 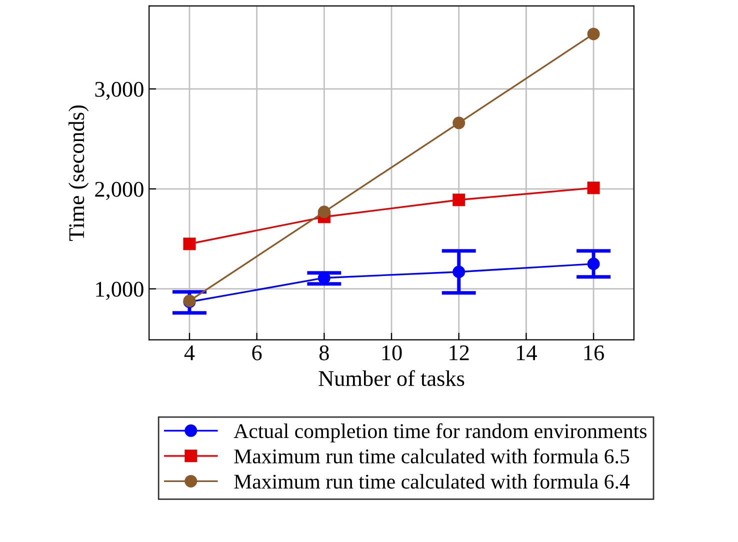 What do you see at coordinates (527, 352) in the screenshot?
I see `x-tick-label: 14` at bounding box center [527, 352].